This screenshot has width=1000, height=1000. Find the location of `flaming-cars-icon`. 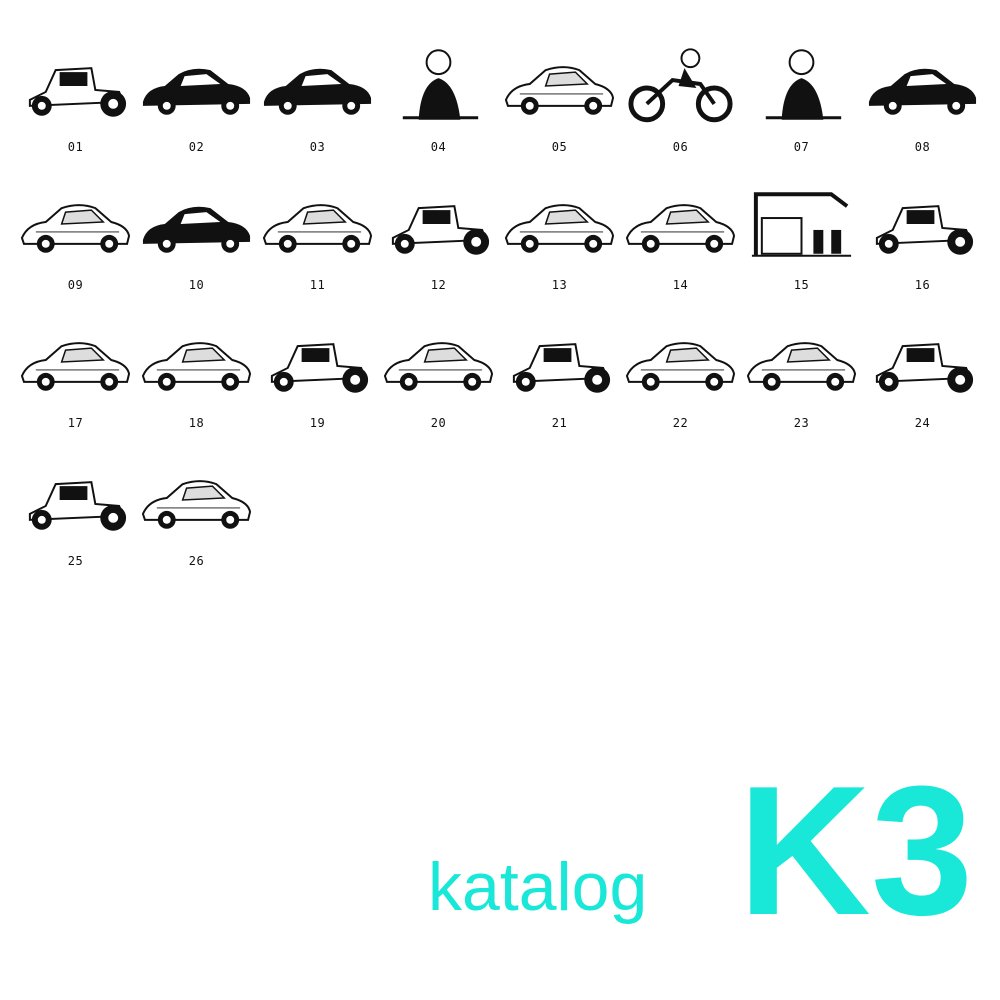

flaming-cars-icon is located at coordinates (196, 504).